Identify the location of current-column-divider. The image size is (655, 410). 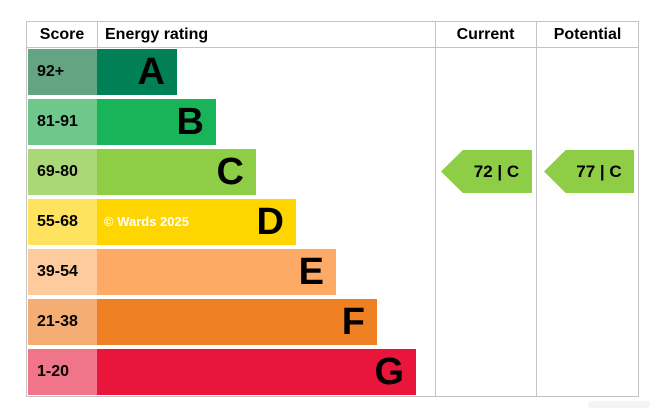
(435, 209).